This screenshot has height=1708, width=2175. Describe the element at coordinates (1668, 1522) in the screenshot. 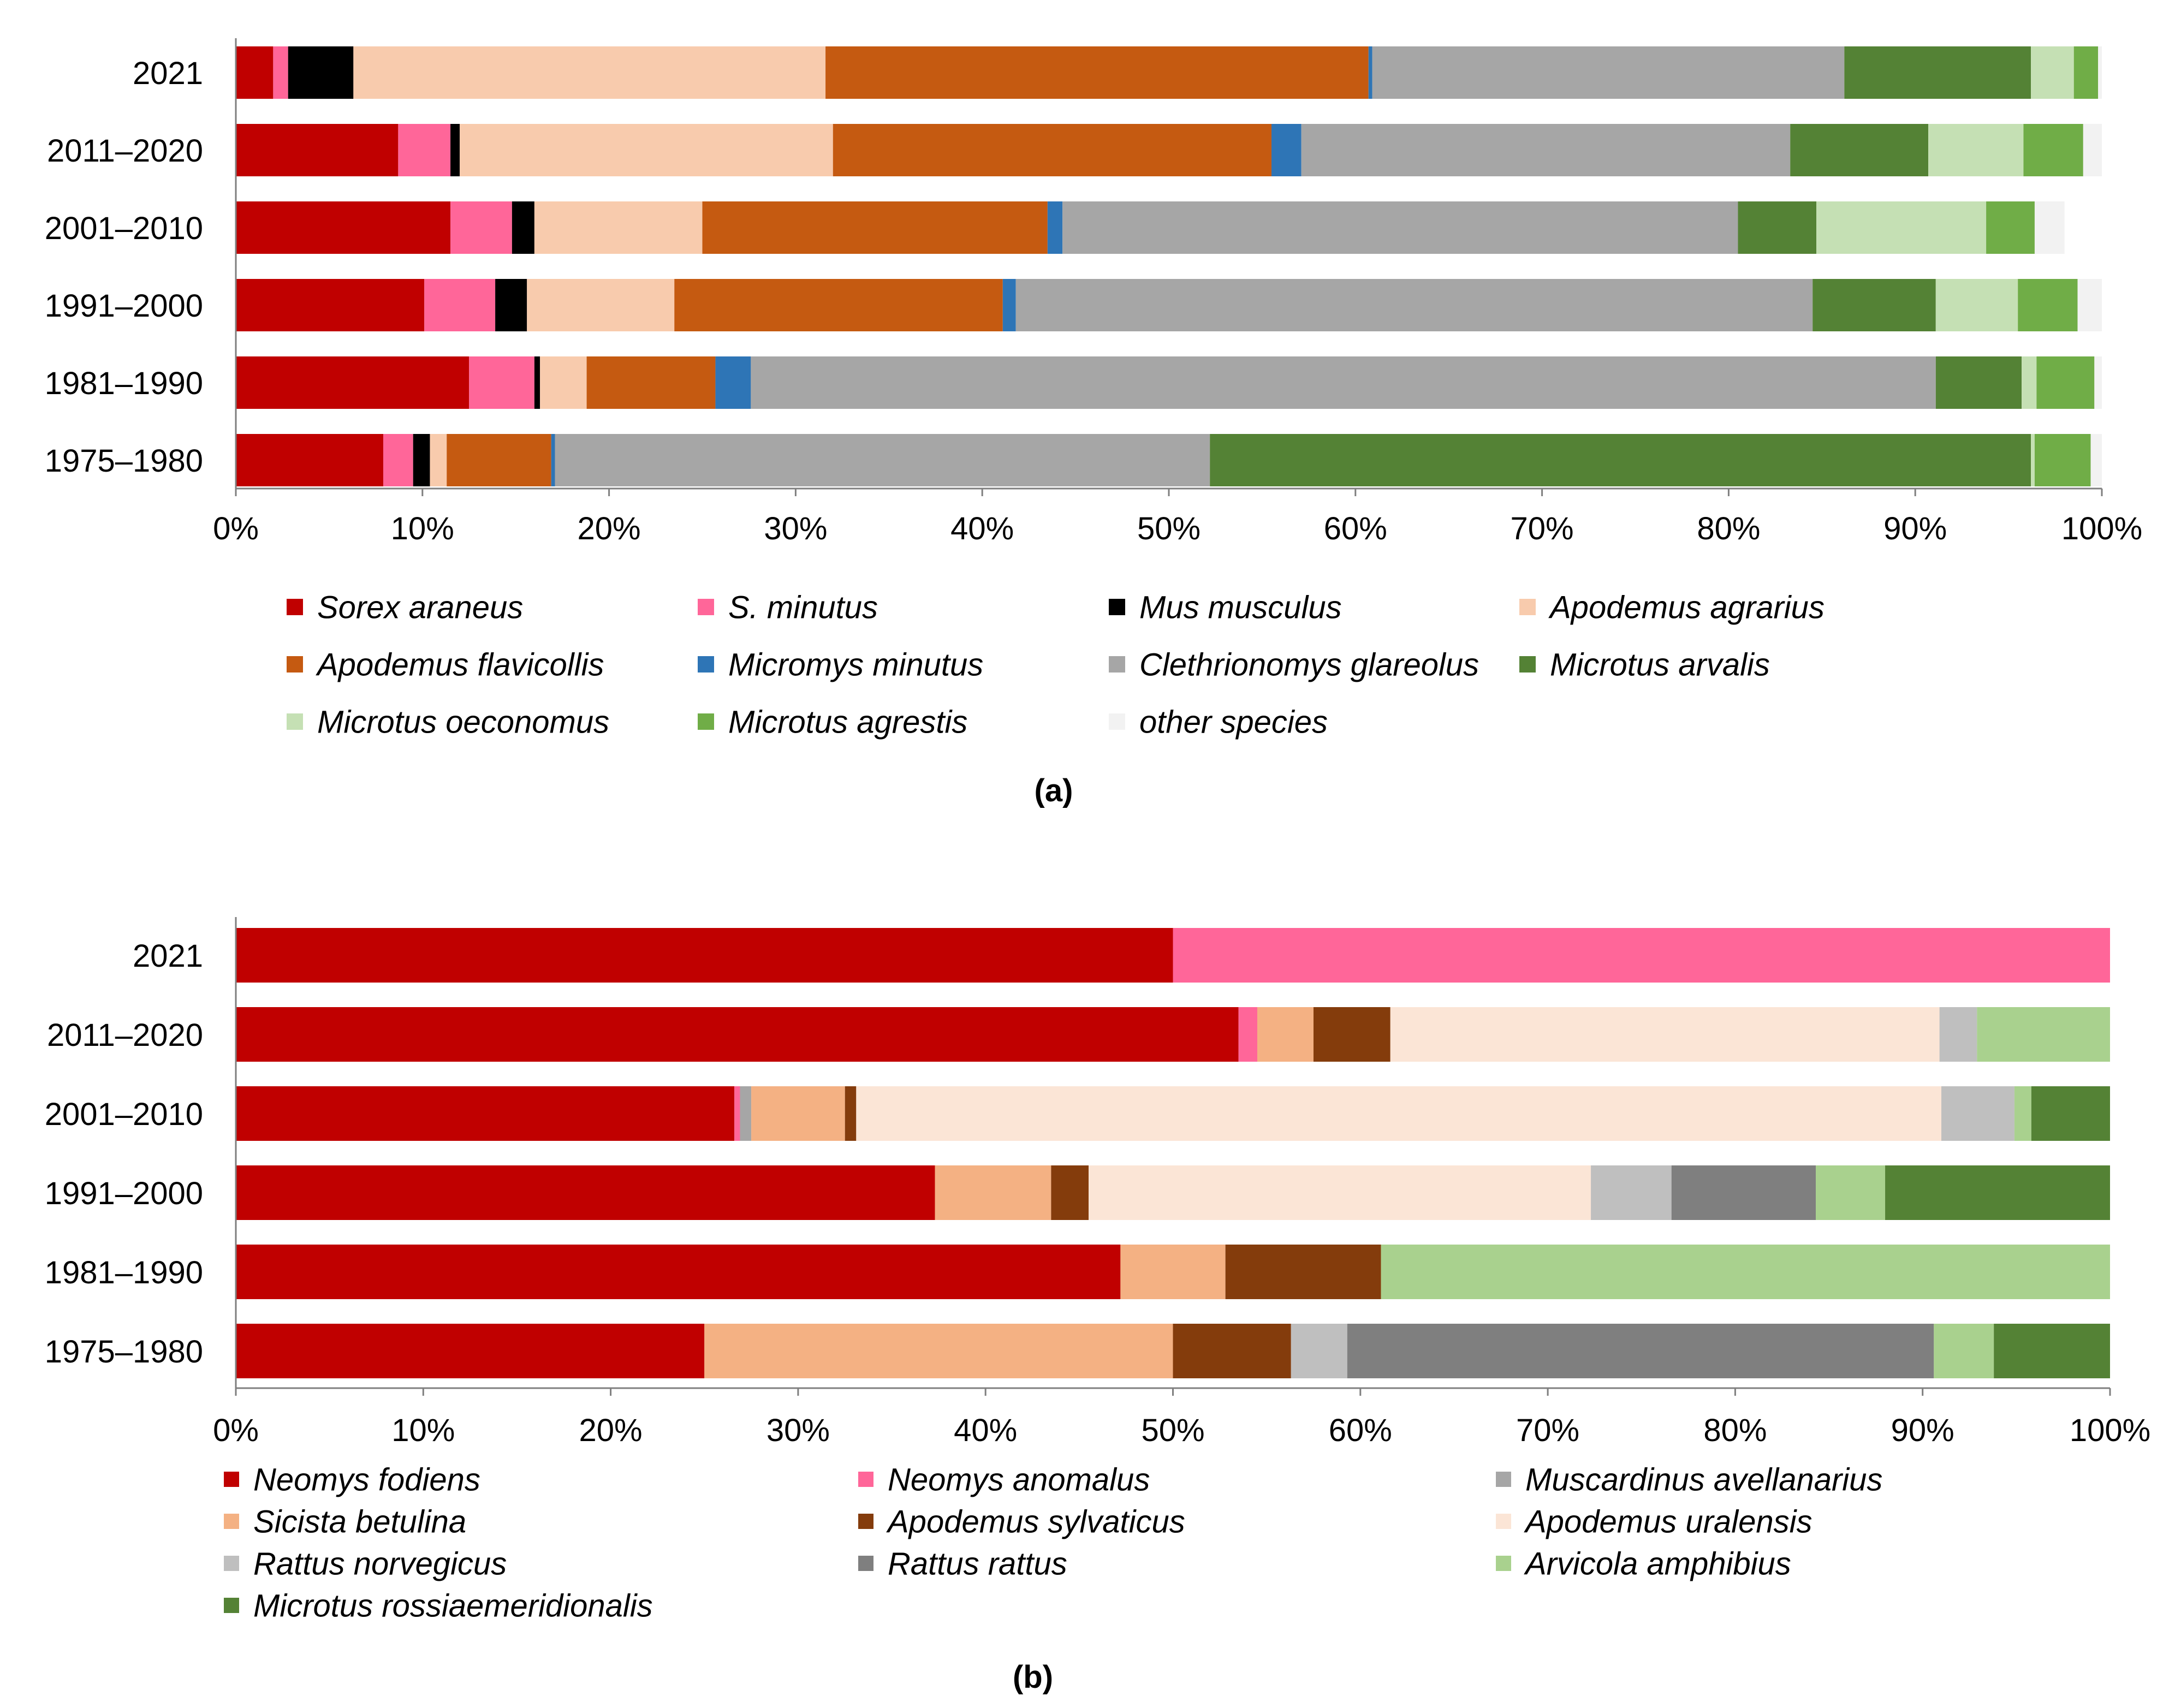

I see `legend-label: Apodemus uralensis` at that location.